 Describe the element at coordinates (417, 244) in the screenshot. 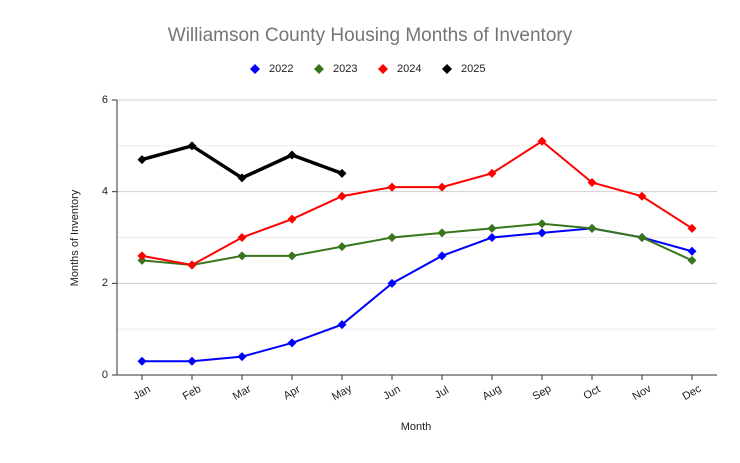

I see `series-line` at that location.